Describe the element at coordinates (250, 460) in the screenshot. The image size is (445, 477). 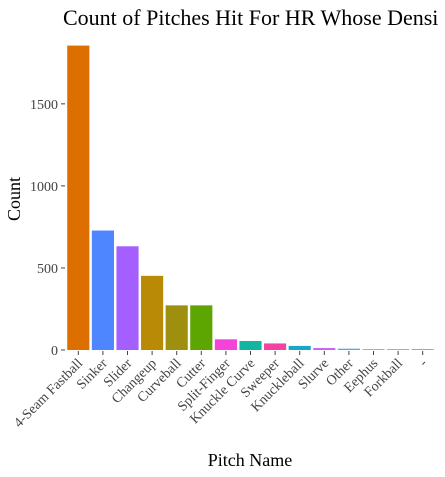
I see `x-axis-title: Pitch Name` at that location.